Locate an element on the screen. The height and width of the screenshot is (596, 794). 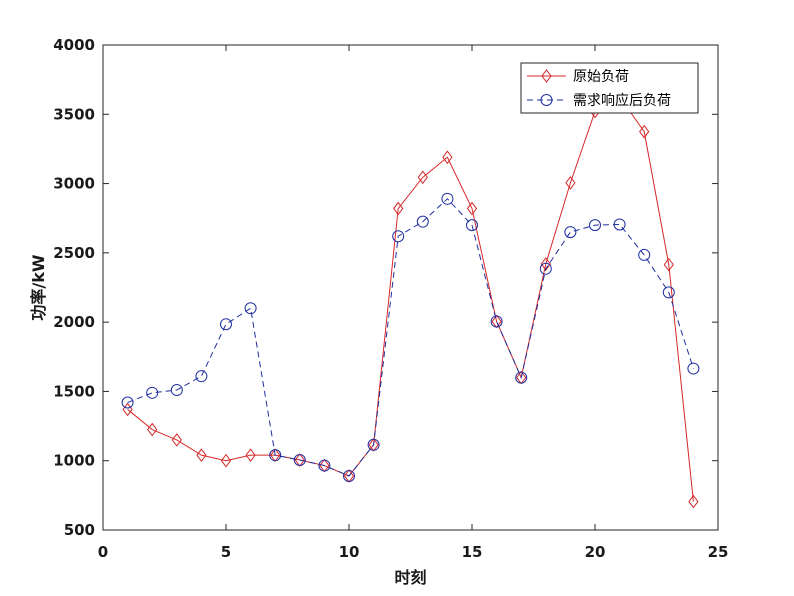
y-tick-label: 3500 is located at coordinates (74, 114).